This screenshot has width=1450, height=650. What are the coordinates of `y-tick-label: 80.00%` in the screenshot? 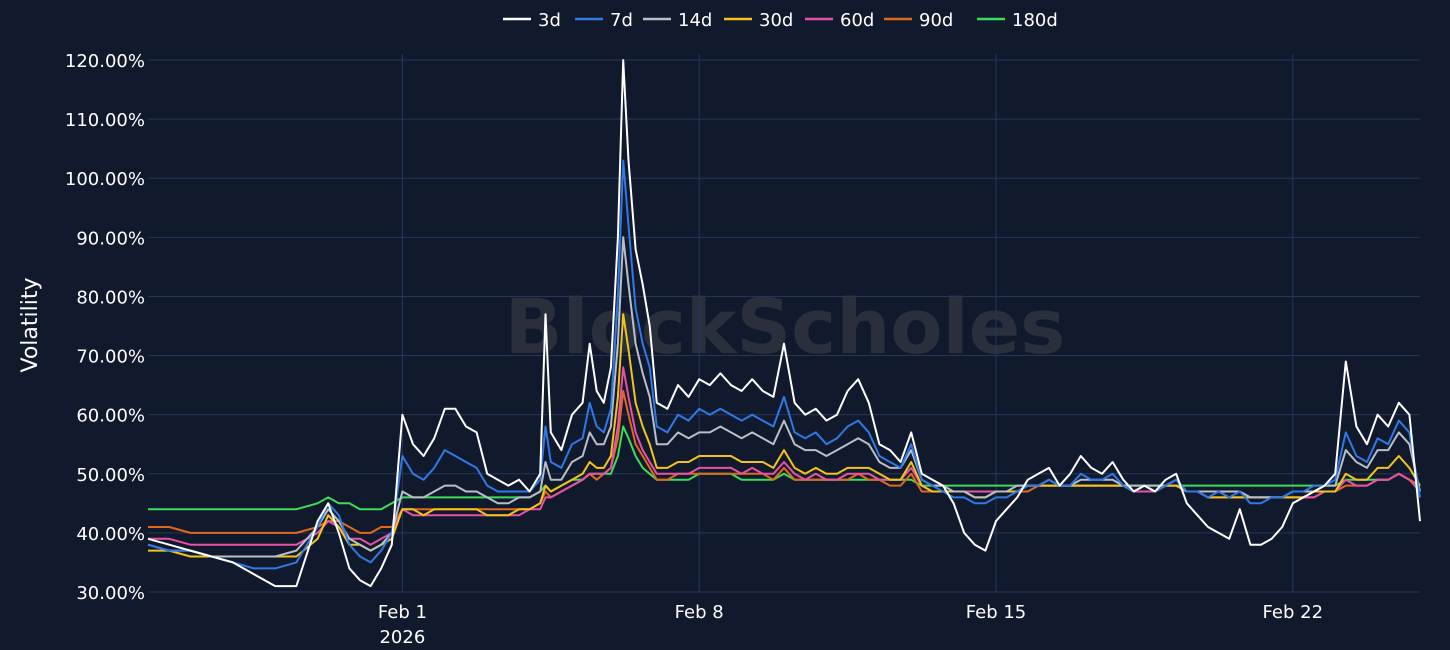 It's located at (110, 297).